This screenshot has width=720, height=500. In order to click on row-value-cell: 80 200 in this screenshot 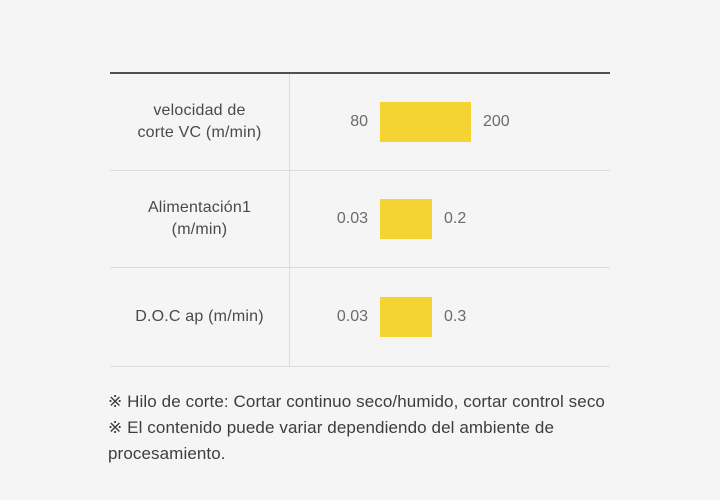, I will do `click(450, 122)`.